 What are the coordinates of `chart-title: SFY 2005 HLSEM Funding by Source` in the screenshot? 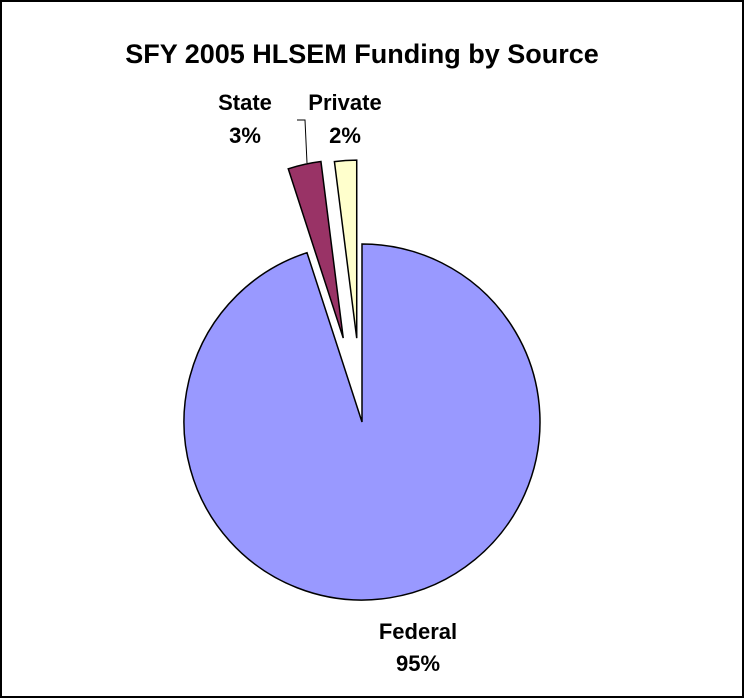 It's located at (362, 54).